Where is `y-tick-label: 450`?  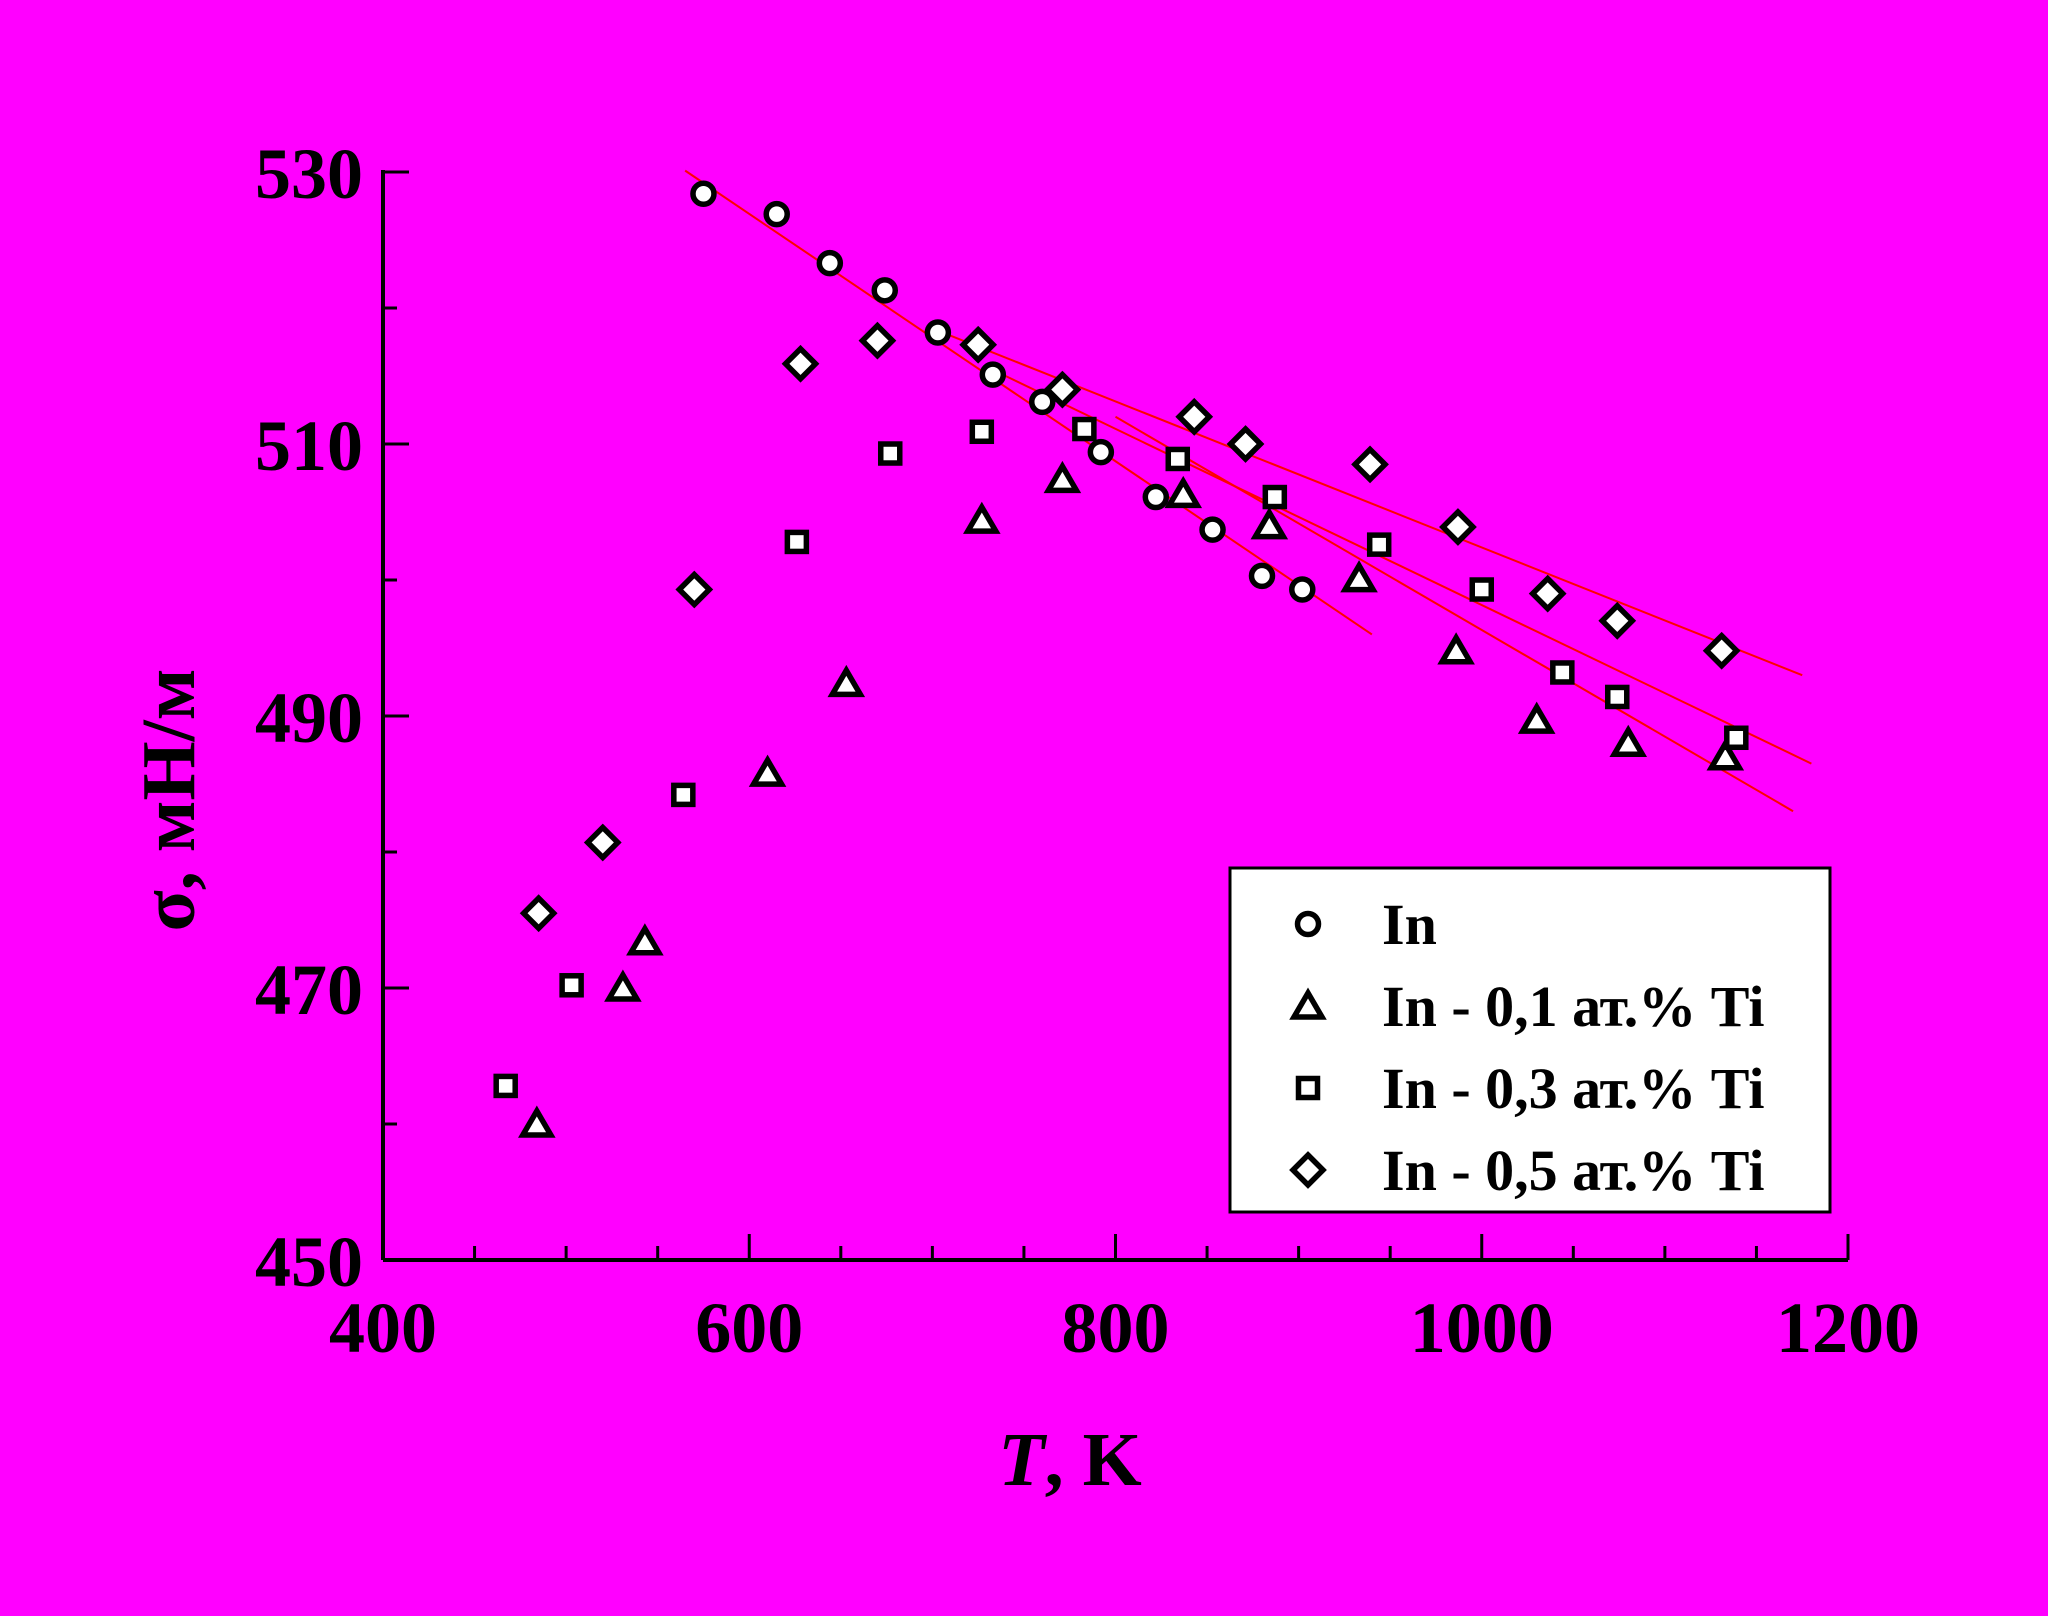
y-tick-label: 450 is located at coordinates (309, 1262).